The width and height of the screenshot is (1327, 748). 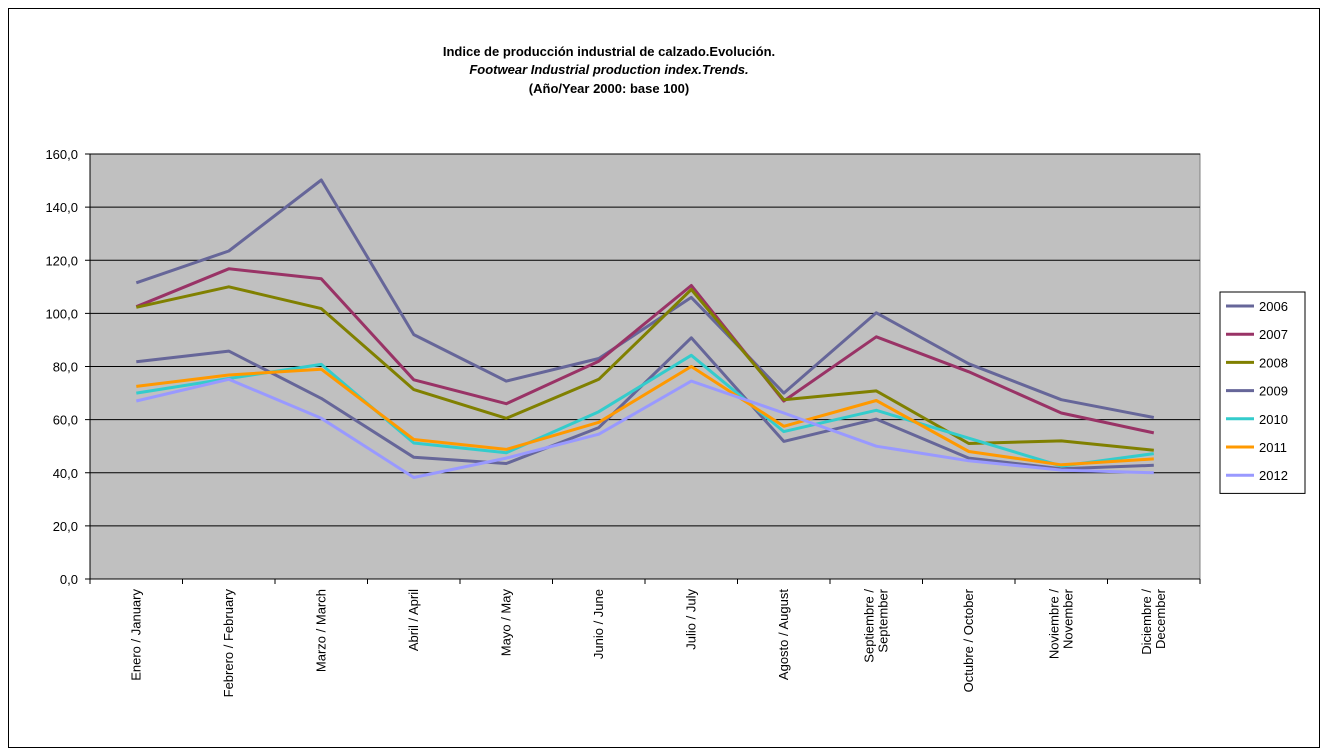 What do you see at coordinates (61, 313) in the screenshot?
I see `y-tick-label: 100,0` at bounding box center [61, 313].